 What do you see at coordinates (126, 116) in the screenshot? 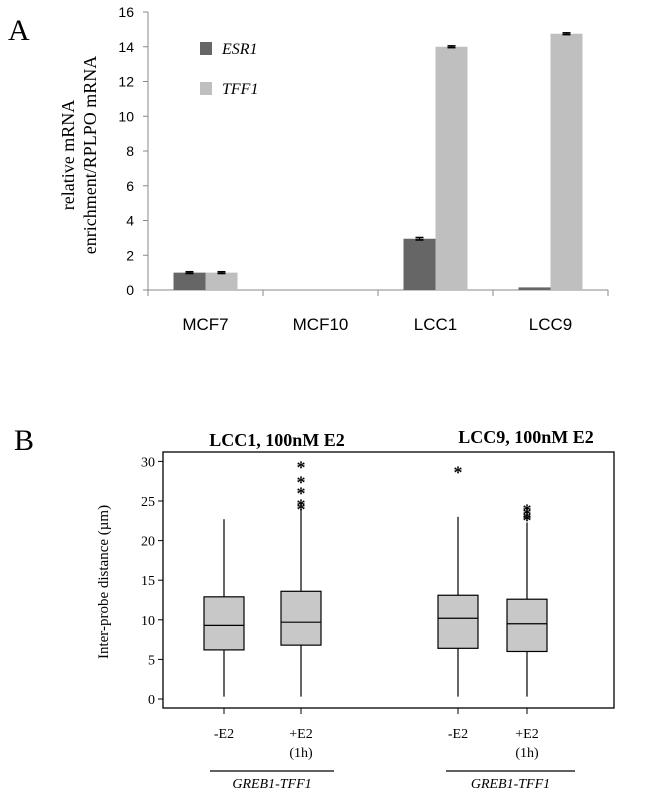
I see `panel-a-y-tick-label: 10` at bounding box center [126, 116].